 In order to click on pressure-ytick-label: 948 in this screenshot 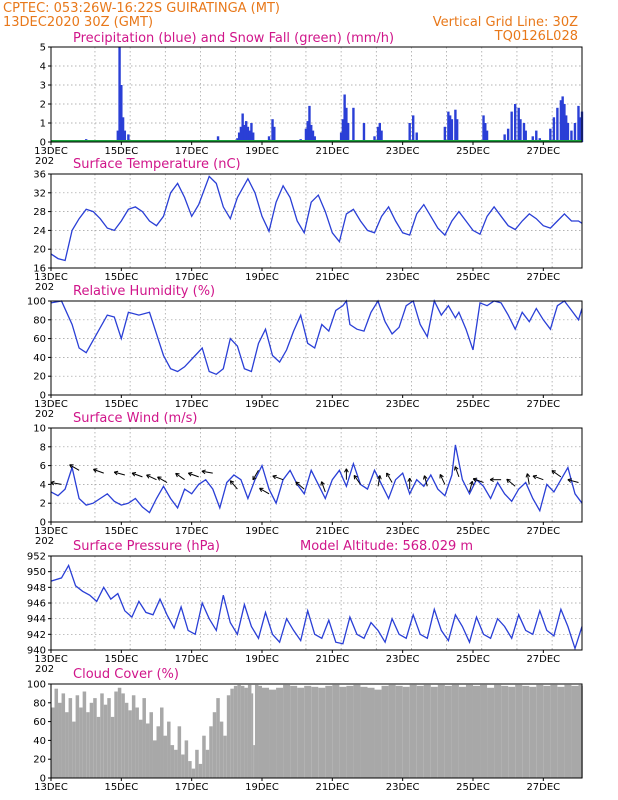, I will do `click(36, 588)`.